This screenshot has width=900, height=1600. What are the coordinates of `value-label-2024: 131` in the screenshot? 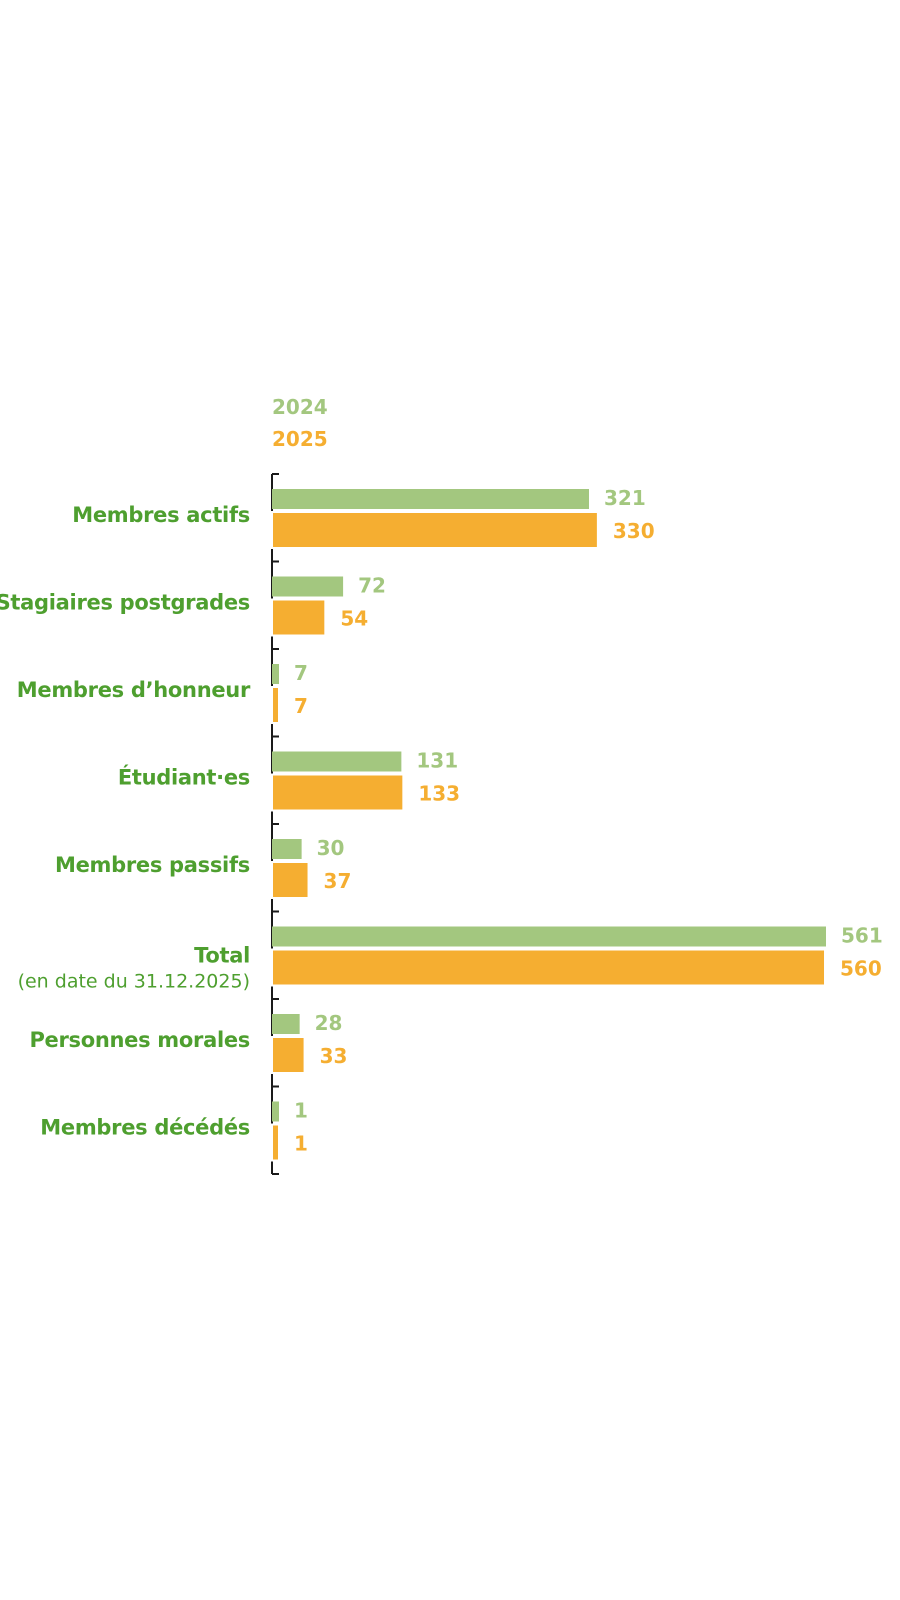 It's located at (437, 761).